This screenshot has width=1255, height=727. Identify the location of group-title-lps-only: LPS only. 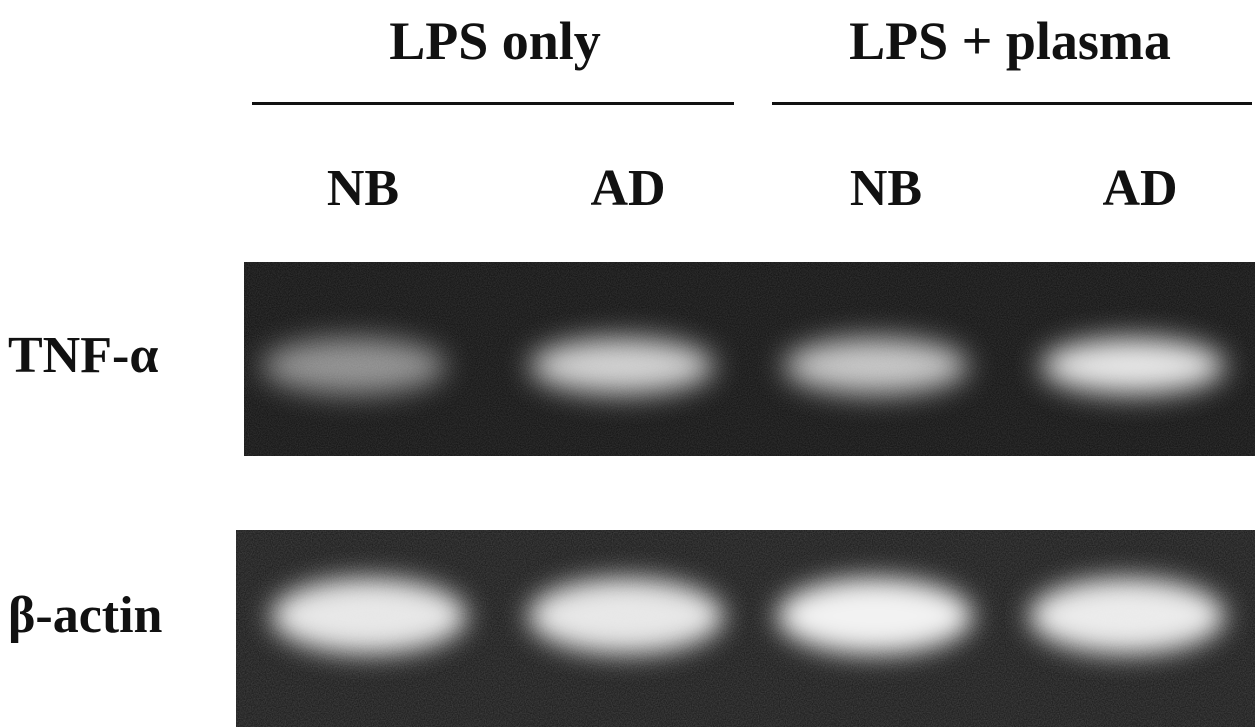
(495, 41).